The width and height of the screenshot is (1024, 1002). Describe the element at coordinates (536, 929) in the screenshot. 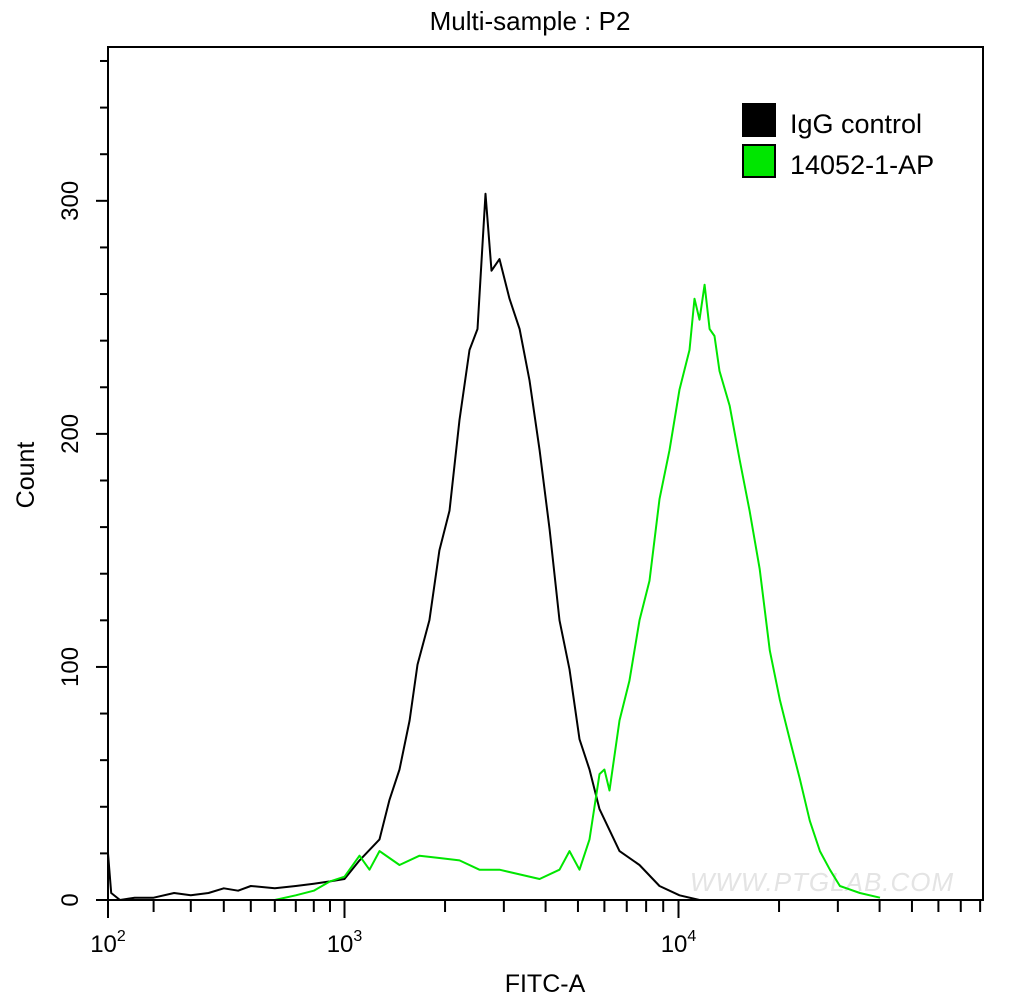

I see `x-axis: 10² 10³ 10⁴` at that location.